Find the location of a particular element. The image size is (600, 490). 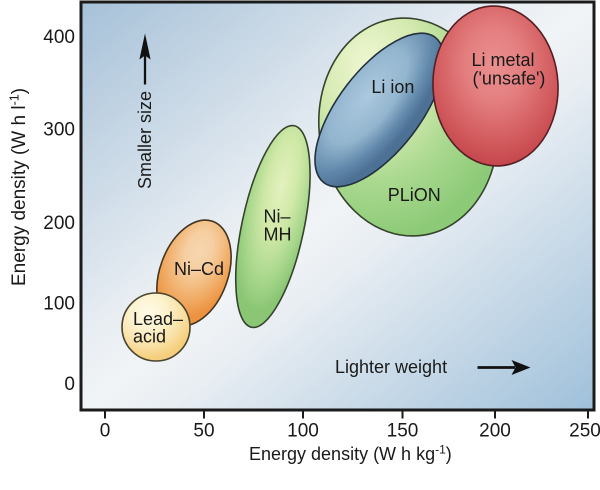

svg-text: Lighter weight is located at coordinates (391, 367).